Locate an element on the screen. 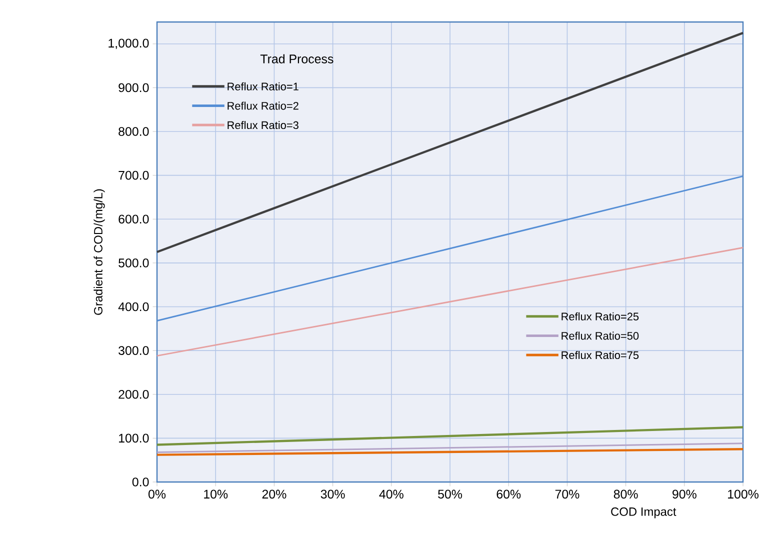 The height and width of the screenshot is (556, 770). x-tick-label: 30% is located at coordinates (332, 494).